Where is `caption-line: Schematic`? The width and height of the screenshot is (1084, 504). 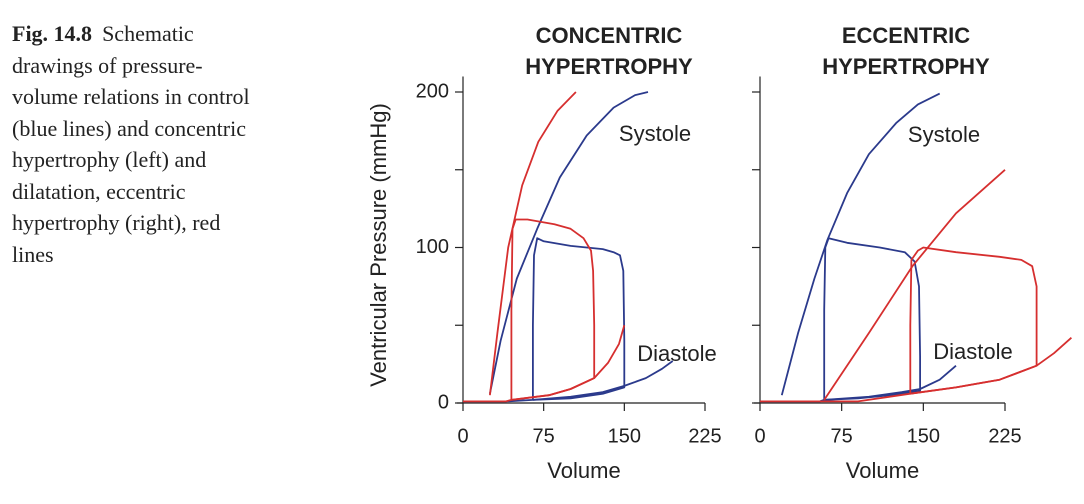 caption-line: Schematic is located at coordinates (148, 33).